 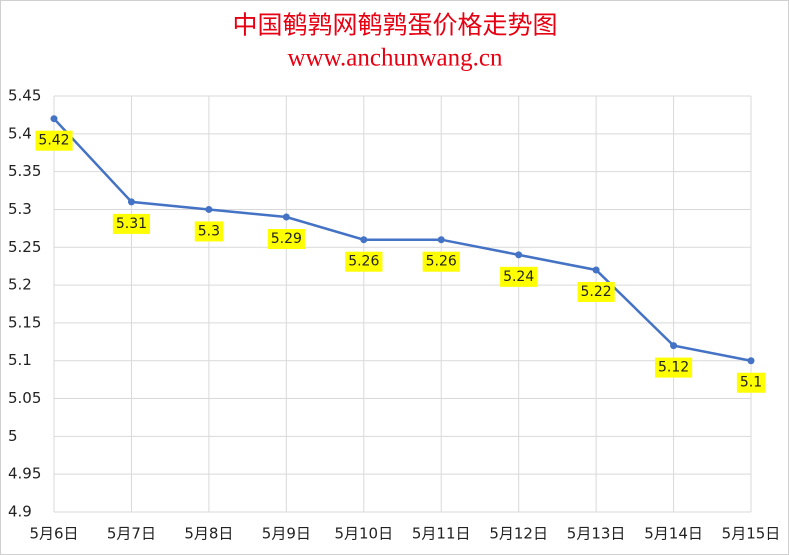 I want to click on data-label: 5.24, so click(x=518, y=277).